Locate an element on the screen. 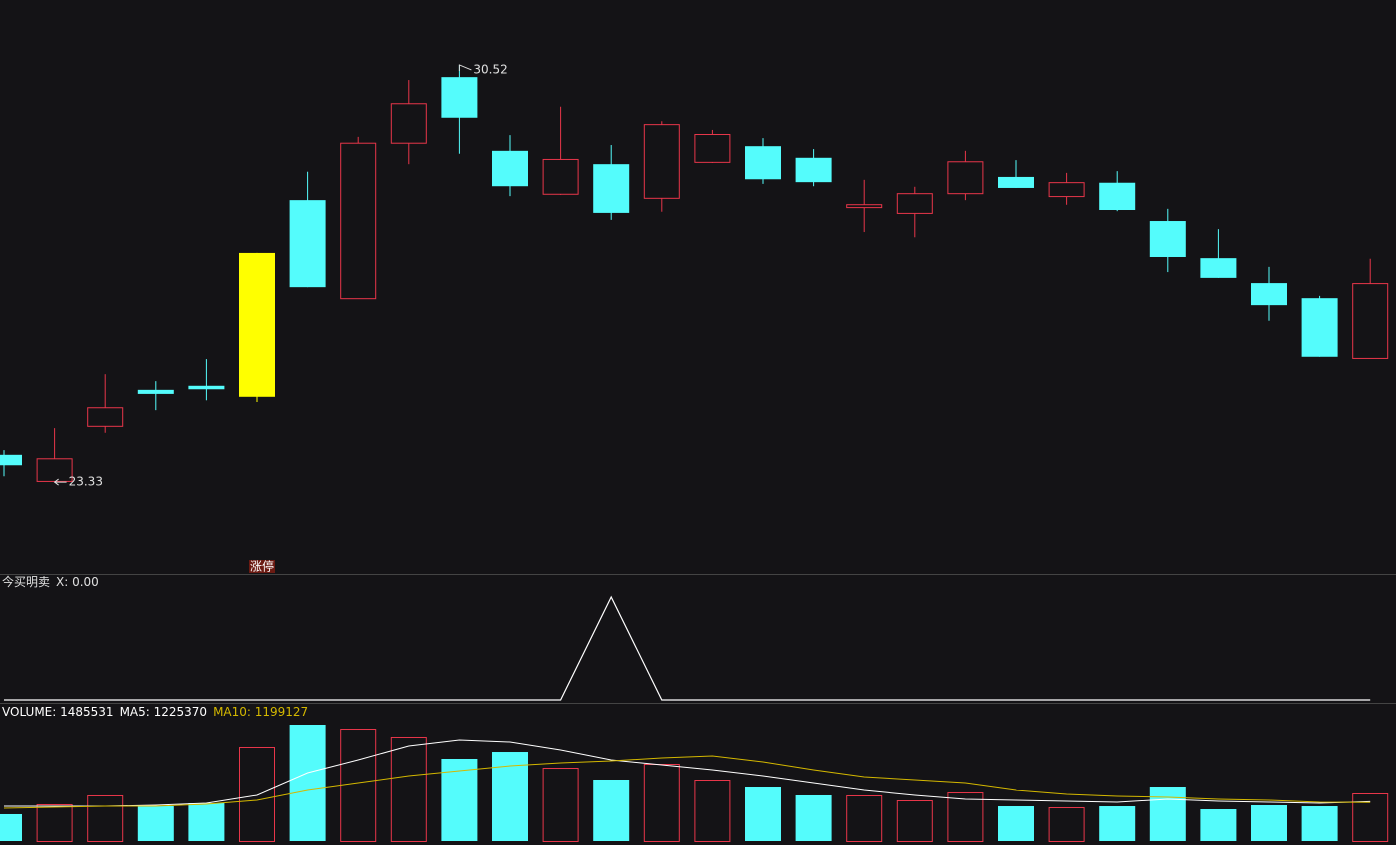 The width and height of the screenshot is (1396, 845). legend-entry: MA10: 1199127 is located at coordinates (260, 712).